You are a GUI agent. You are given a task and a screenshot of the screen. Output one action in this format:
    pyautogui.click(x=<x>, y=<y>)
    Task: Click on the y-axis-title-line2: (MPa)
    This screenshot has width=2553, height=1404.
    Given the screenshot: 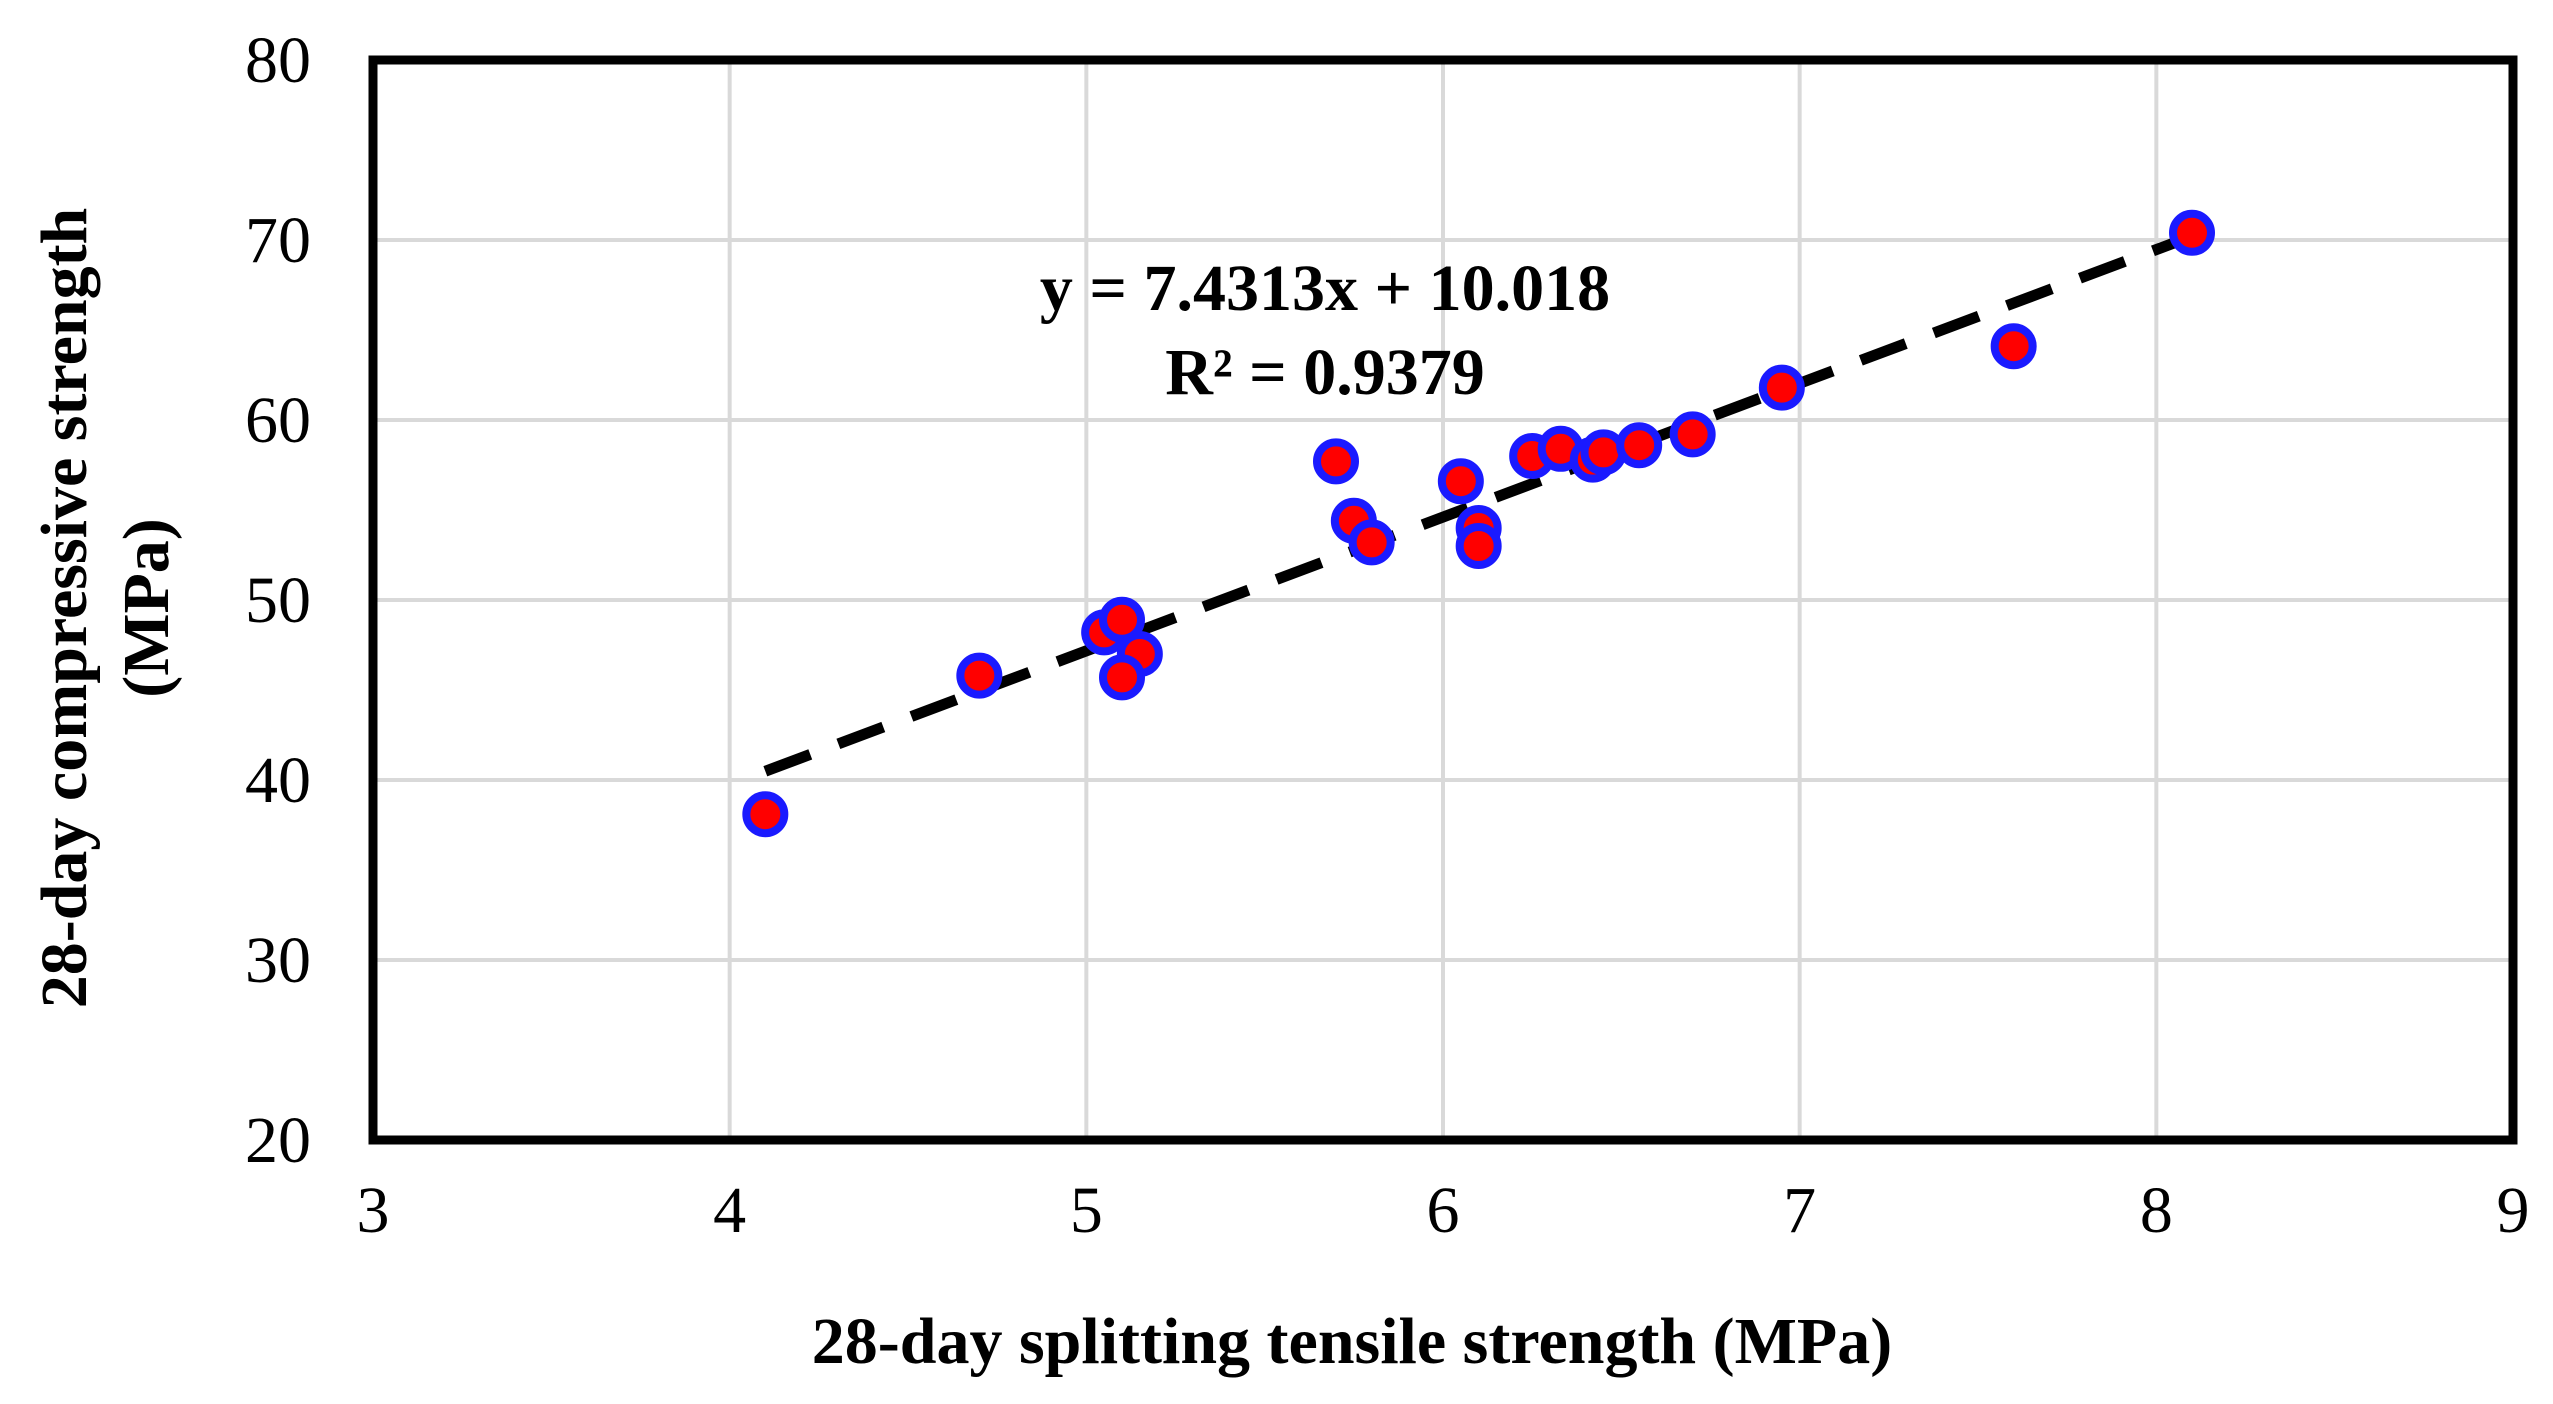 What is the action you would take?
    pyautogui.click(x=146, y=608)
    